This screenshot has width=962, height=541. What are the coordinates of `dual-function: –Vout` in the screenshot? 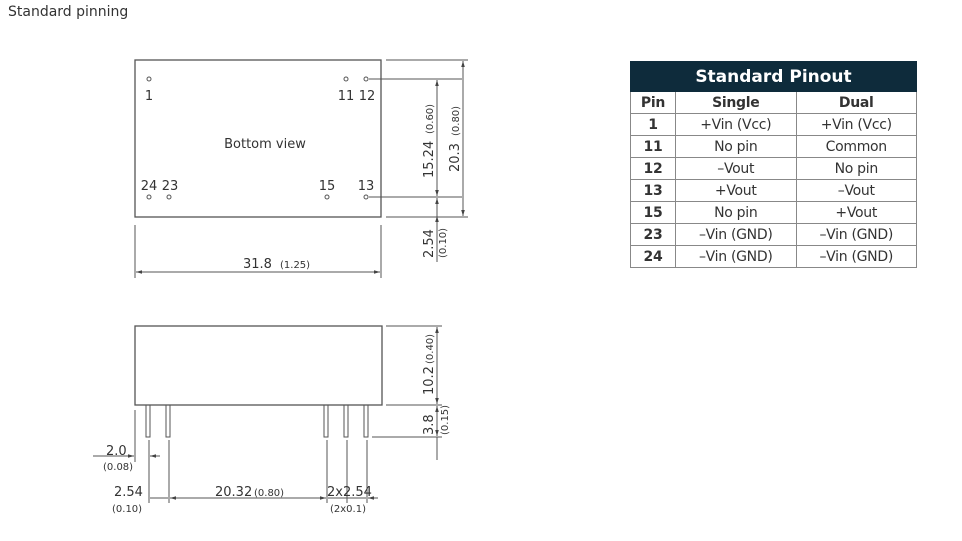 It's located at (856, 190).